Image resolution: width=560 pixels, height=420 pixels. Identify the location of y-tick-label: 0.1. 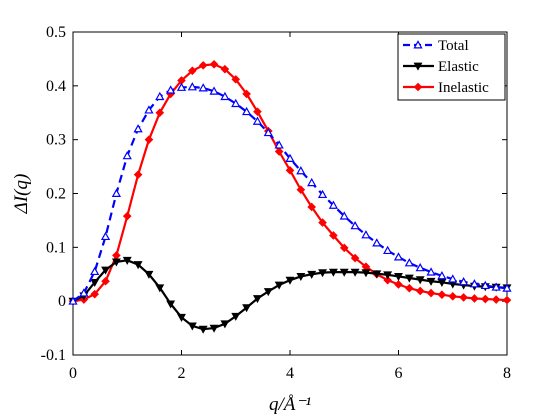
(56, 247).